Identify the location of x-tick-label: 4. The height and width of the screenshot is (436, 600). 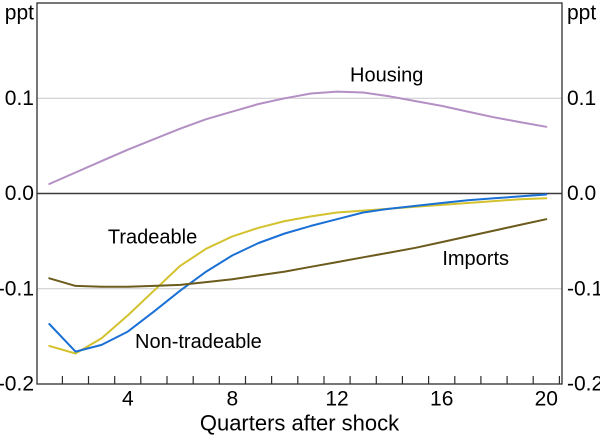
(128, 399).